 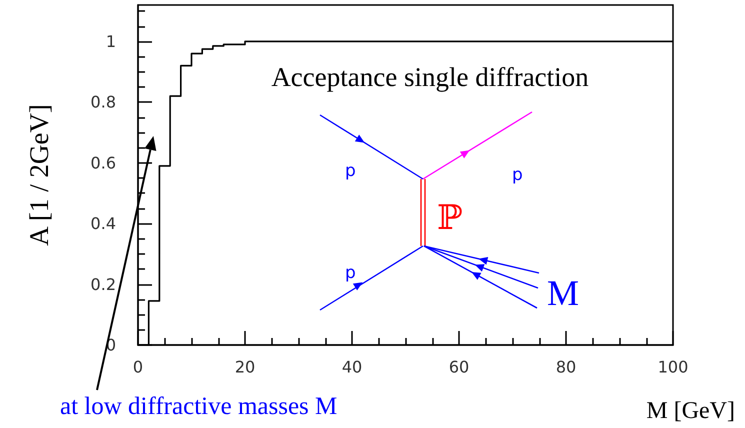 I want to click on x-tick-label: 100, so click(x=673, y=367).